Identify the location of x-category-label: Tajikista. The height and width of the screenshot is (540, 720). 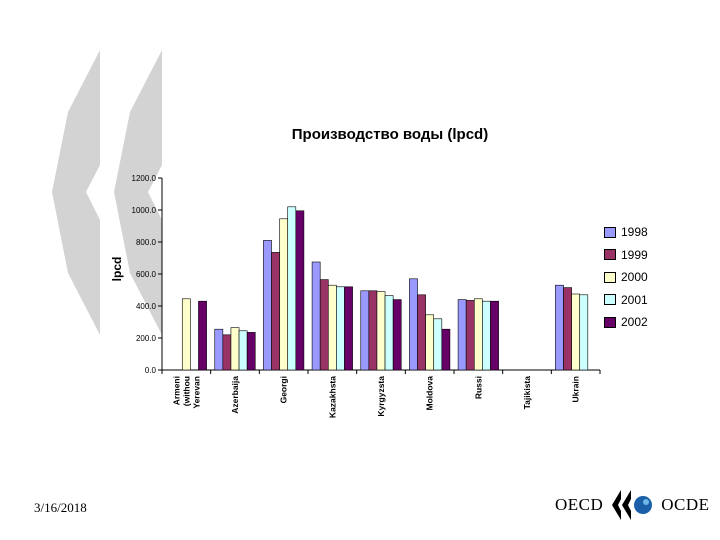
(527, 393).